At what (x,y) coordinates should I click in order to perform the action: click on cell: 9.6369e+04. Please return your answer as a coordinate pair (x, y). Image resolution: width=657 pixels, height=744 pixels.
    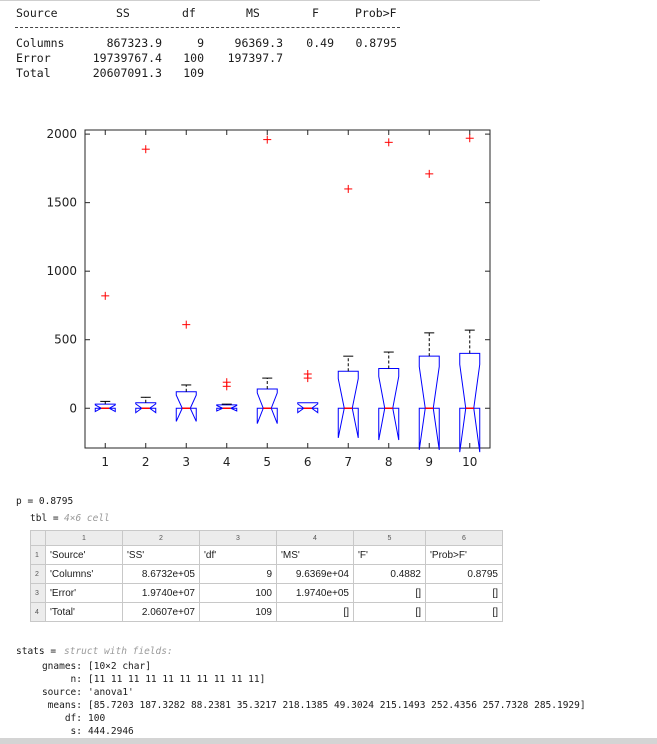
    Looking at the image, I should click on (315, 574).